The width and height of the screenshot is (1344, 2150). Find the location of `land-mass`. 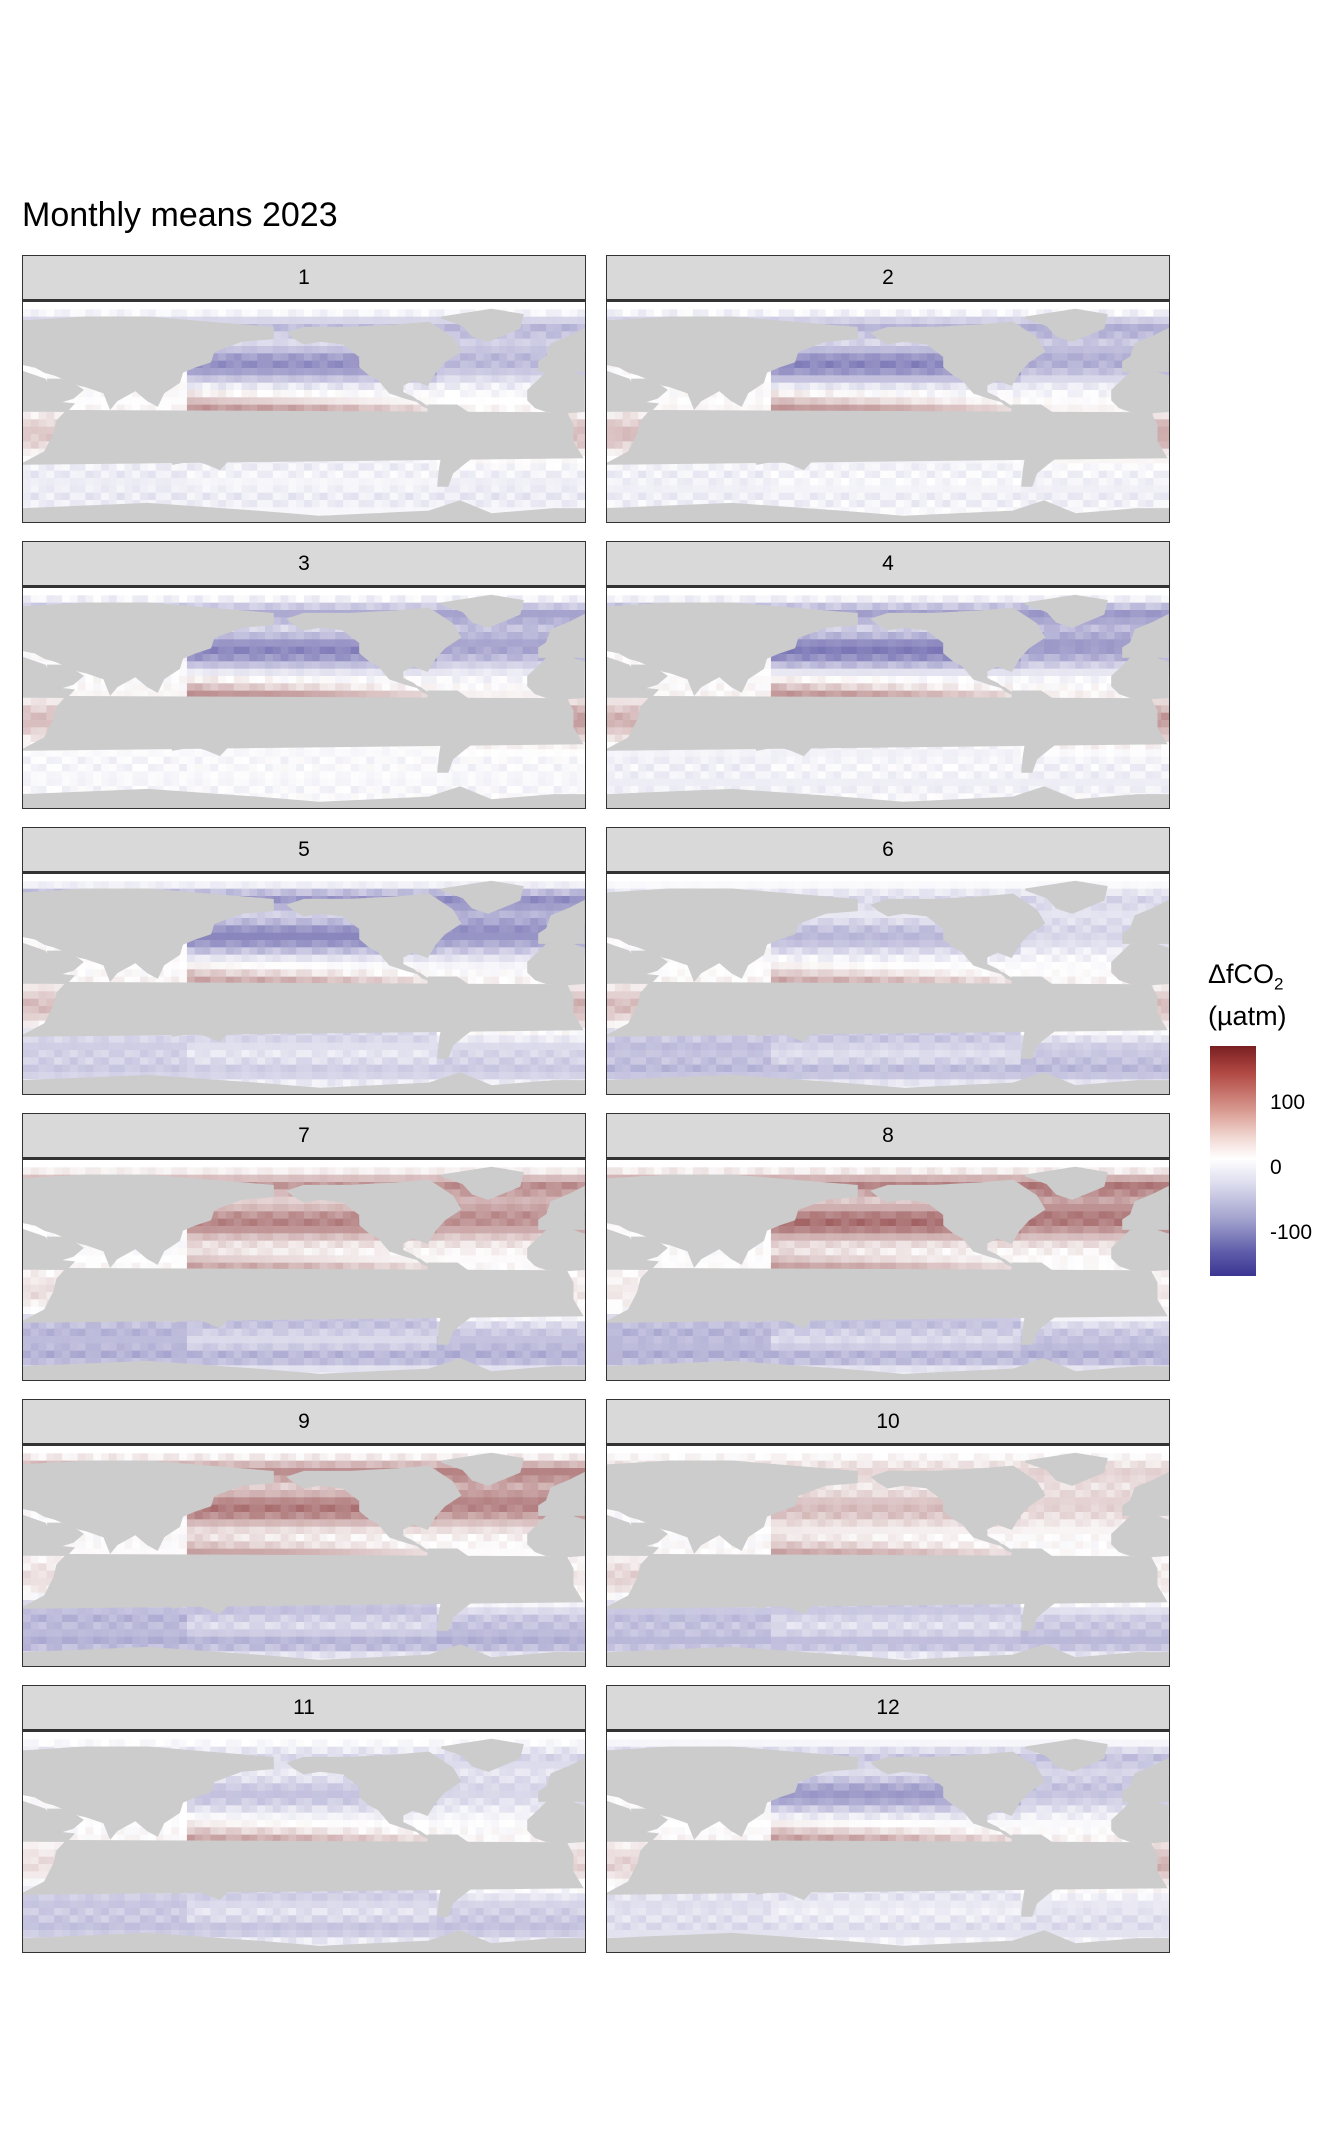

land-mass is located at coordinates (1066, 325).